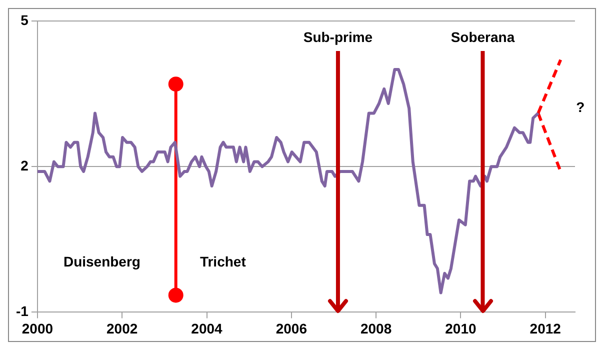 This screenshot has width=604, height=350. What do you see at coordinates (22, 311) in the screenshot?
I see `y-tick-label: -1` at bounding box center [22, 311].